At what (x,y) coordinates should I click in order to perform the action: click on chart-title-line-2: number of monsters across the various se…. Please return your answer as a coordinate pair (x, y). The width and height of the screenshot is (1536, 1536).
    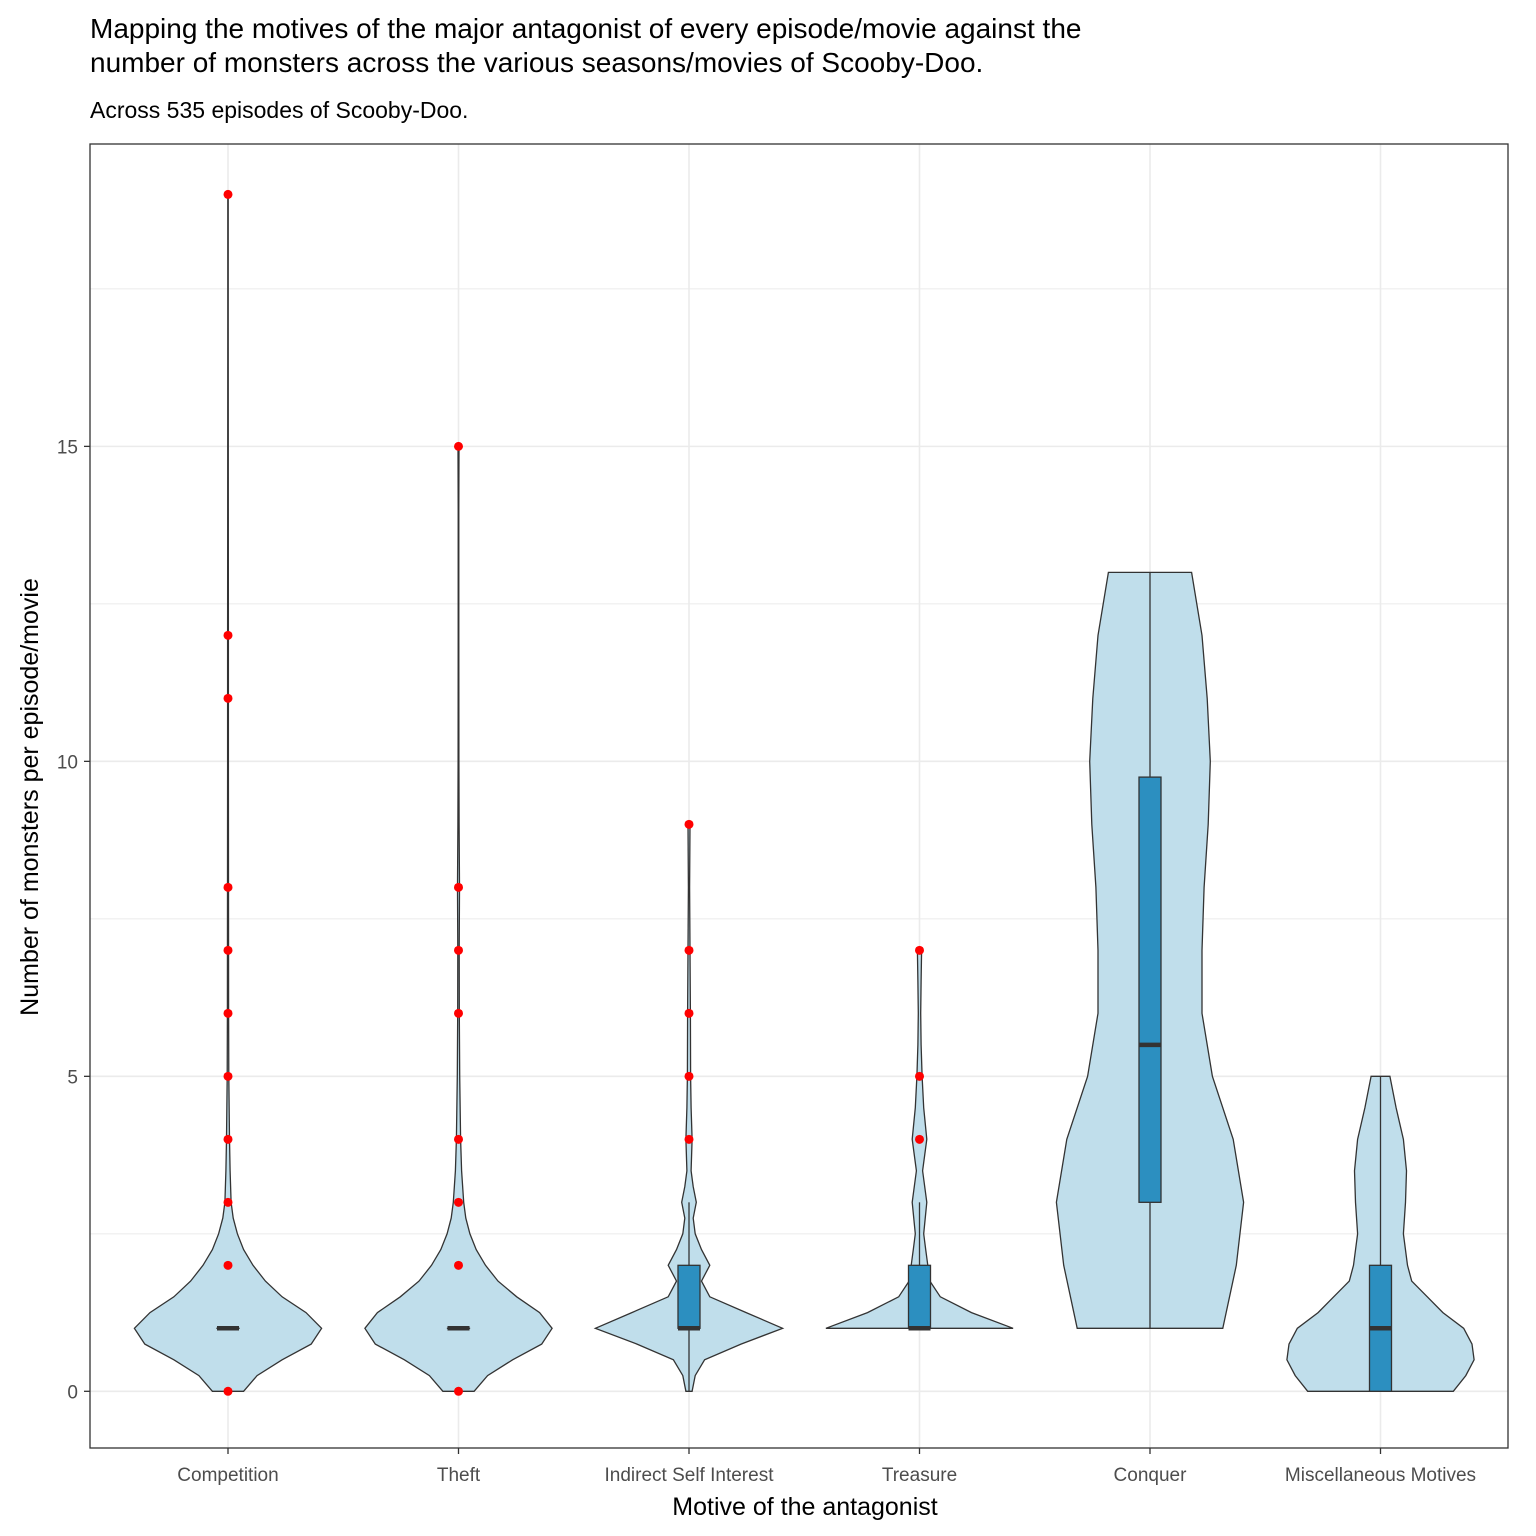
    Looking at the image, I should click on (537, 62).